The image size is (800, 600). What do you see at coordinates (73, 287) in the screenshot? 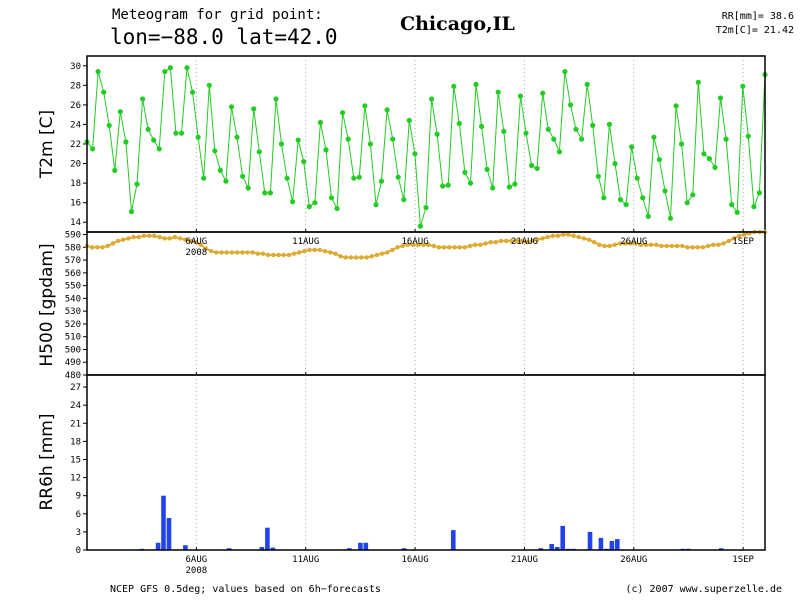
I see `y-tick-label: 550` at bounding box center [73, 287].